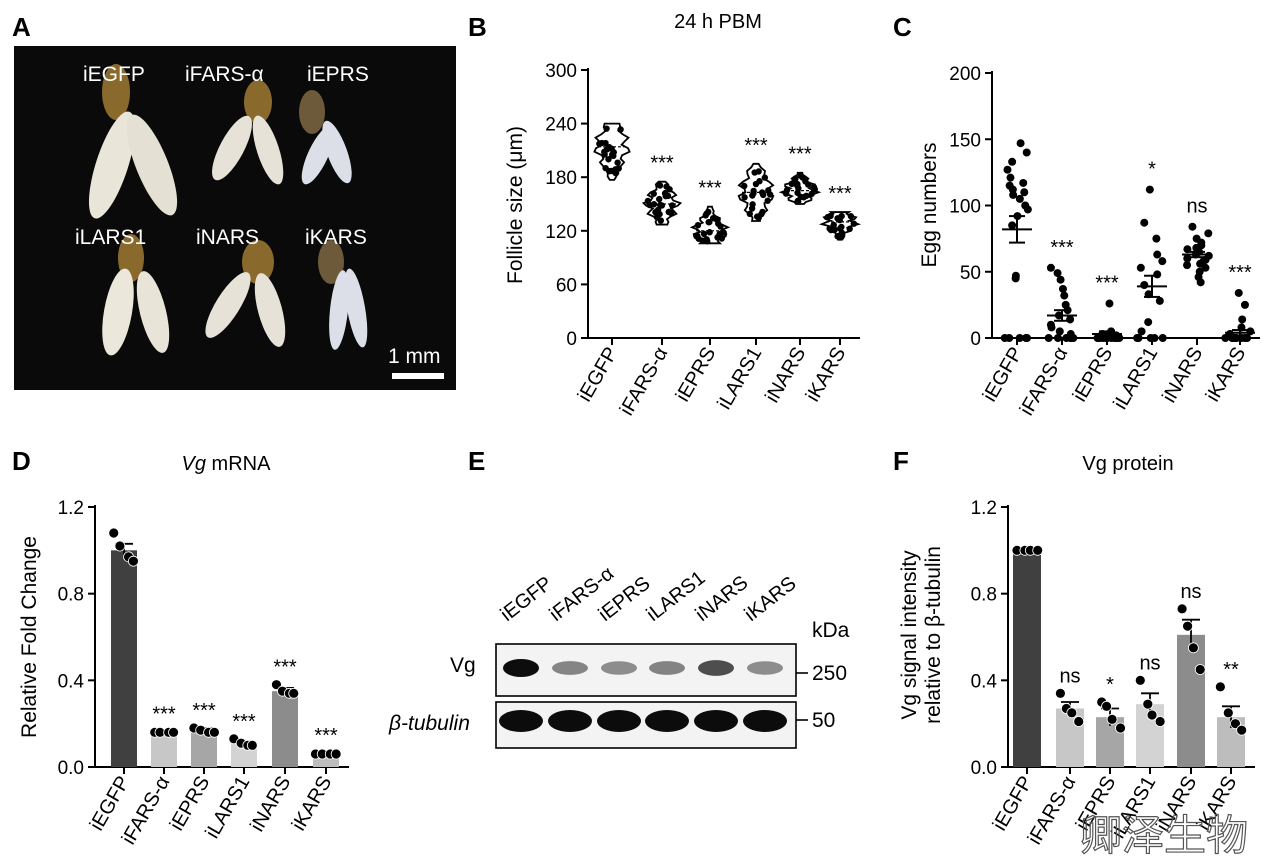 The height and width of the screenshot is (860, 1273). What do you see at coordinates (970, 273) in the screenshot?
I see `y-tick-label: 50` at bounding box center [970, 273].